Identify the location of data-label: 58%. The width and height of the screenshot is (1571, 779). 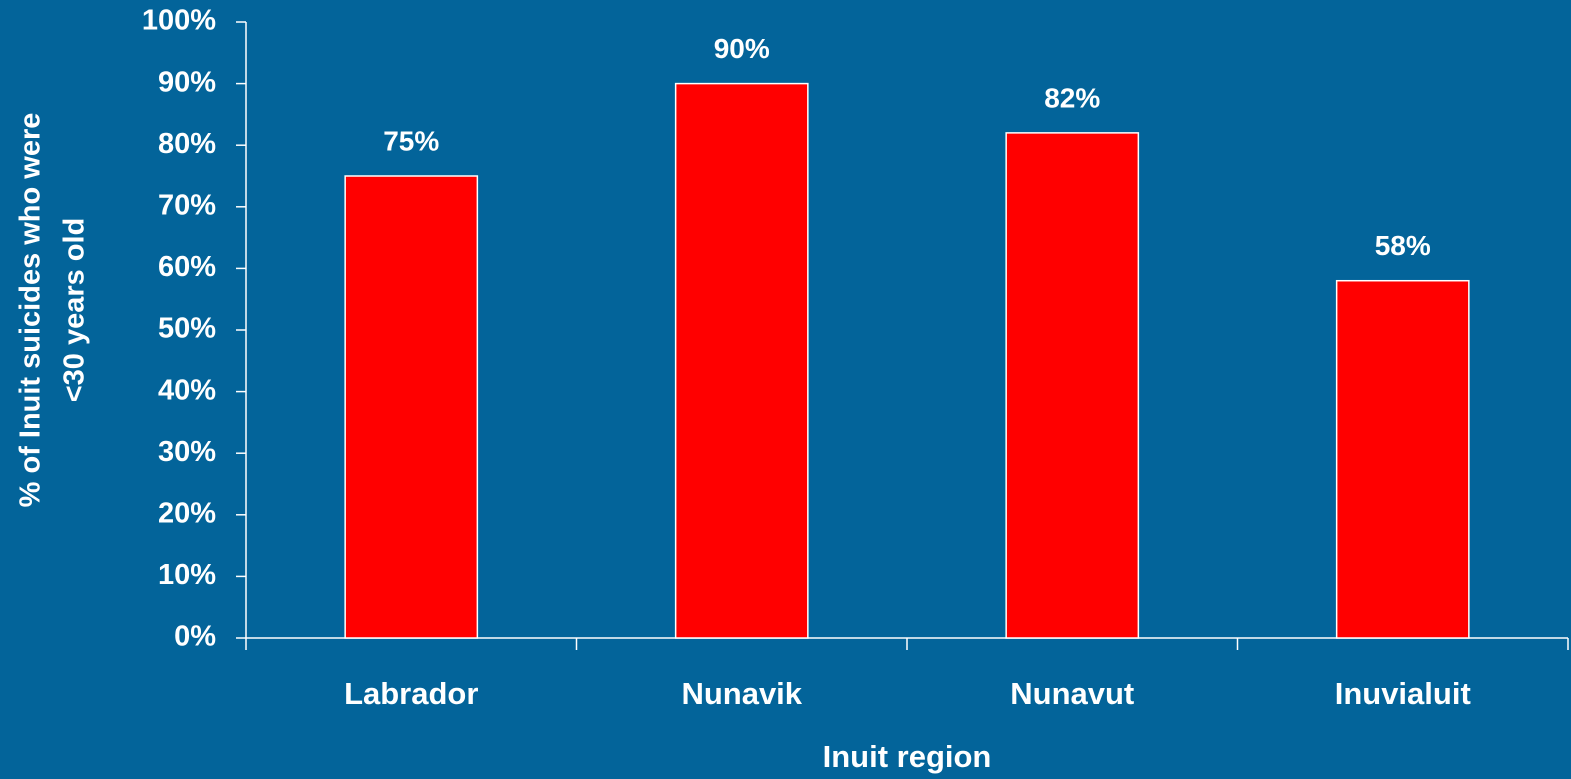
(1403, 245).